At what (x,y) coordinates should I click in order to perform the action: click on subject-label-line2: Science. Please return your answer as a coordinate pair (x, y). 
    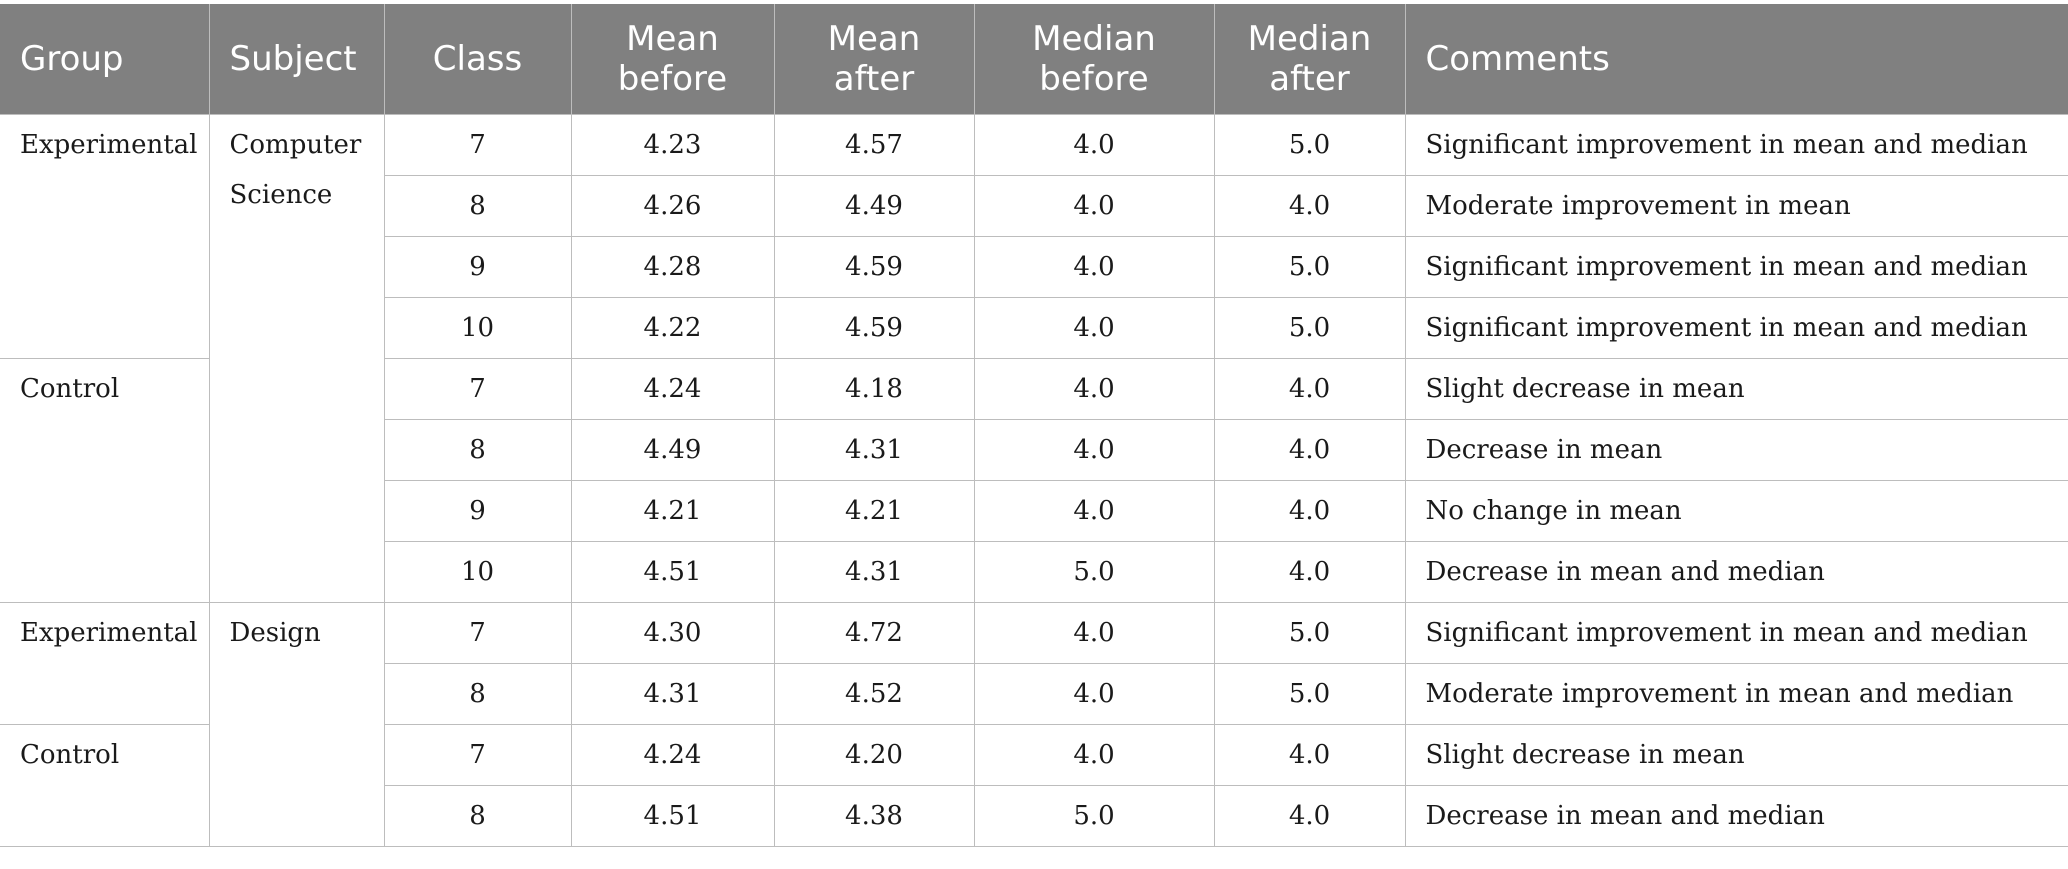
    Looking at the image, I should click on (281, 194).